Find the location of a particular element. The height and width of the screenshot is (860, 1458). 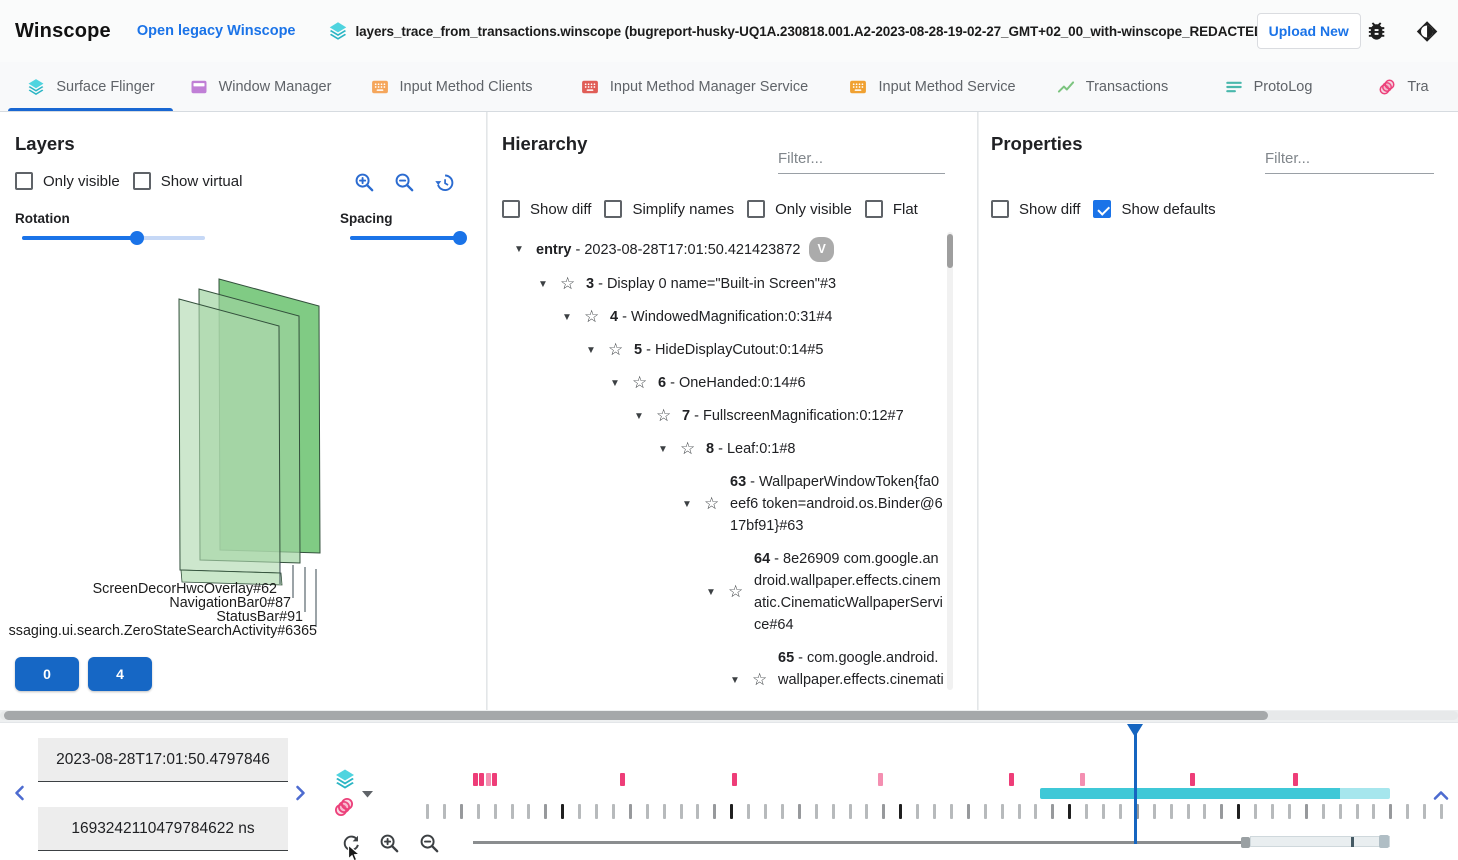

tree-node-entry: ▼ entry - 2023-08-28T17:01:50.421423872 V is located at coordinates (729, 250).